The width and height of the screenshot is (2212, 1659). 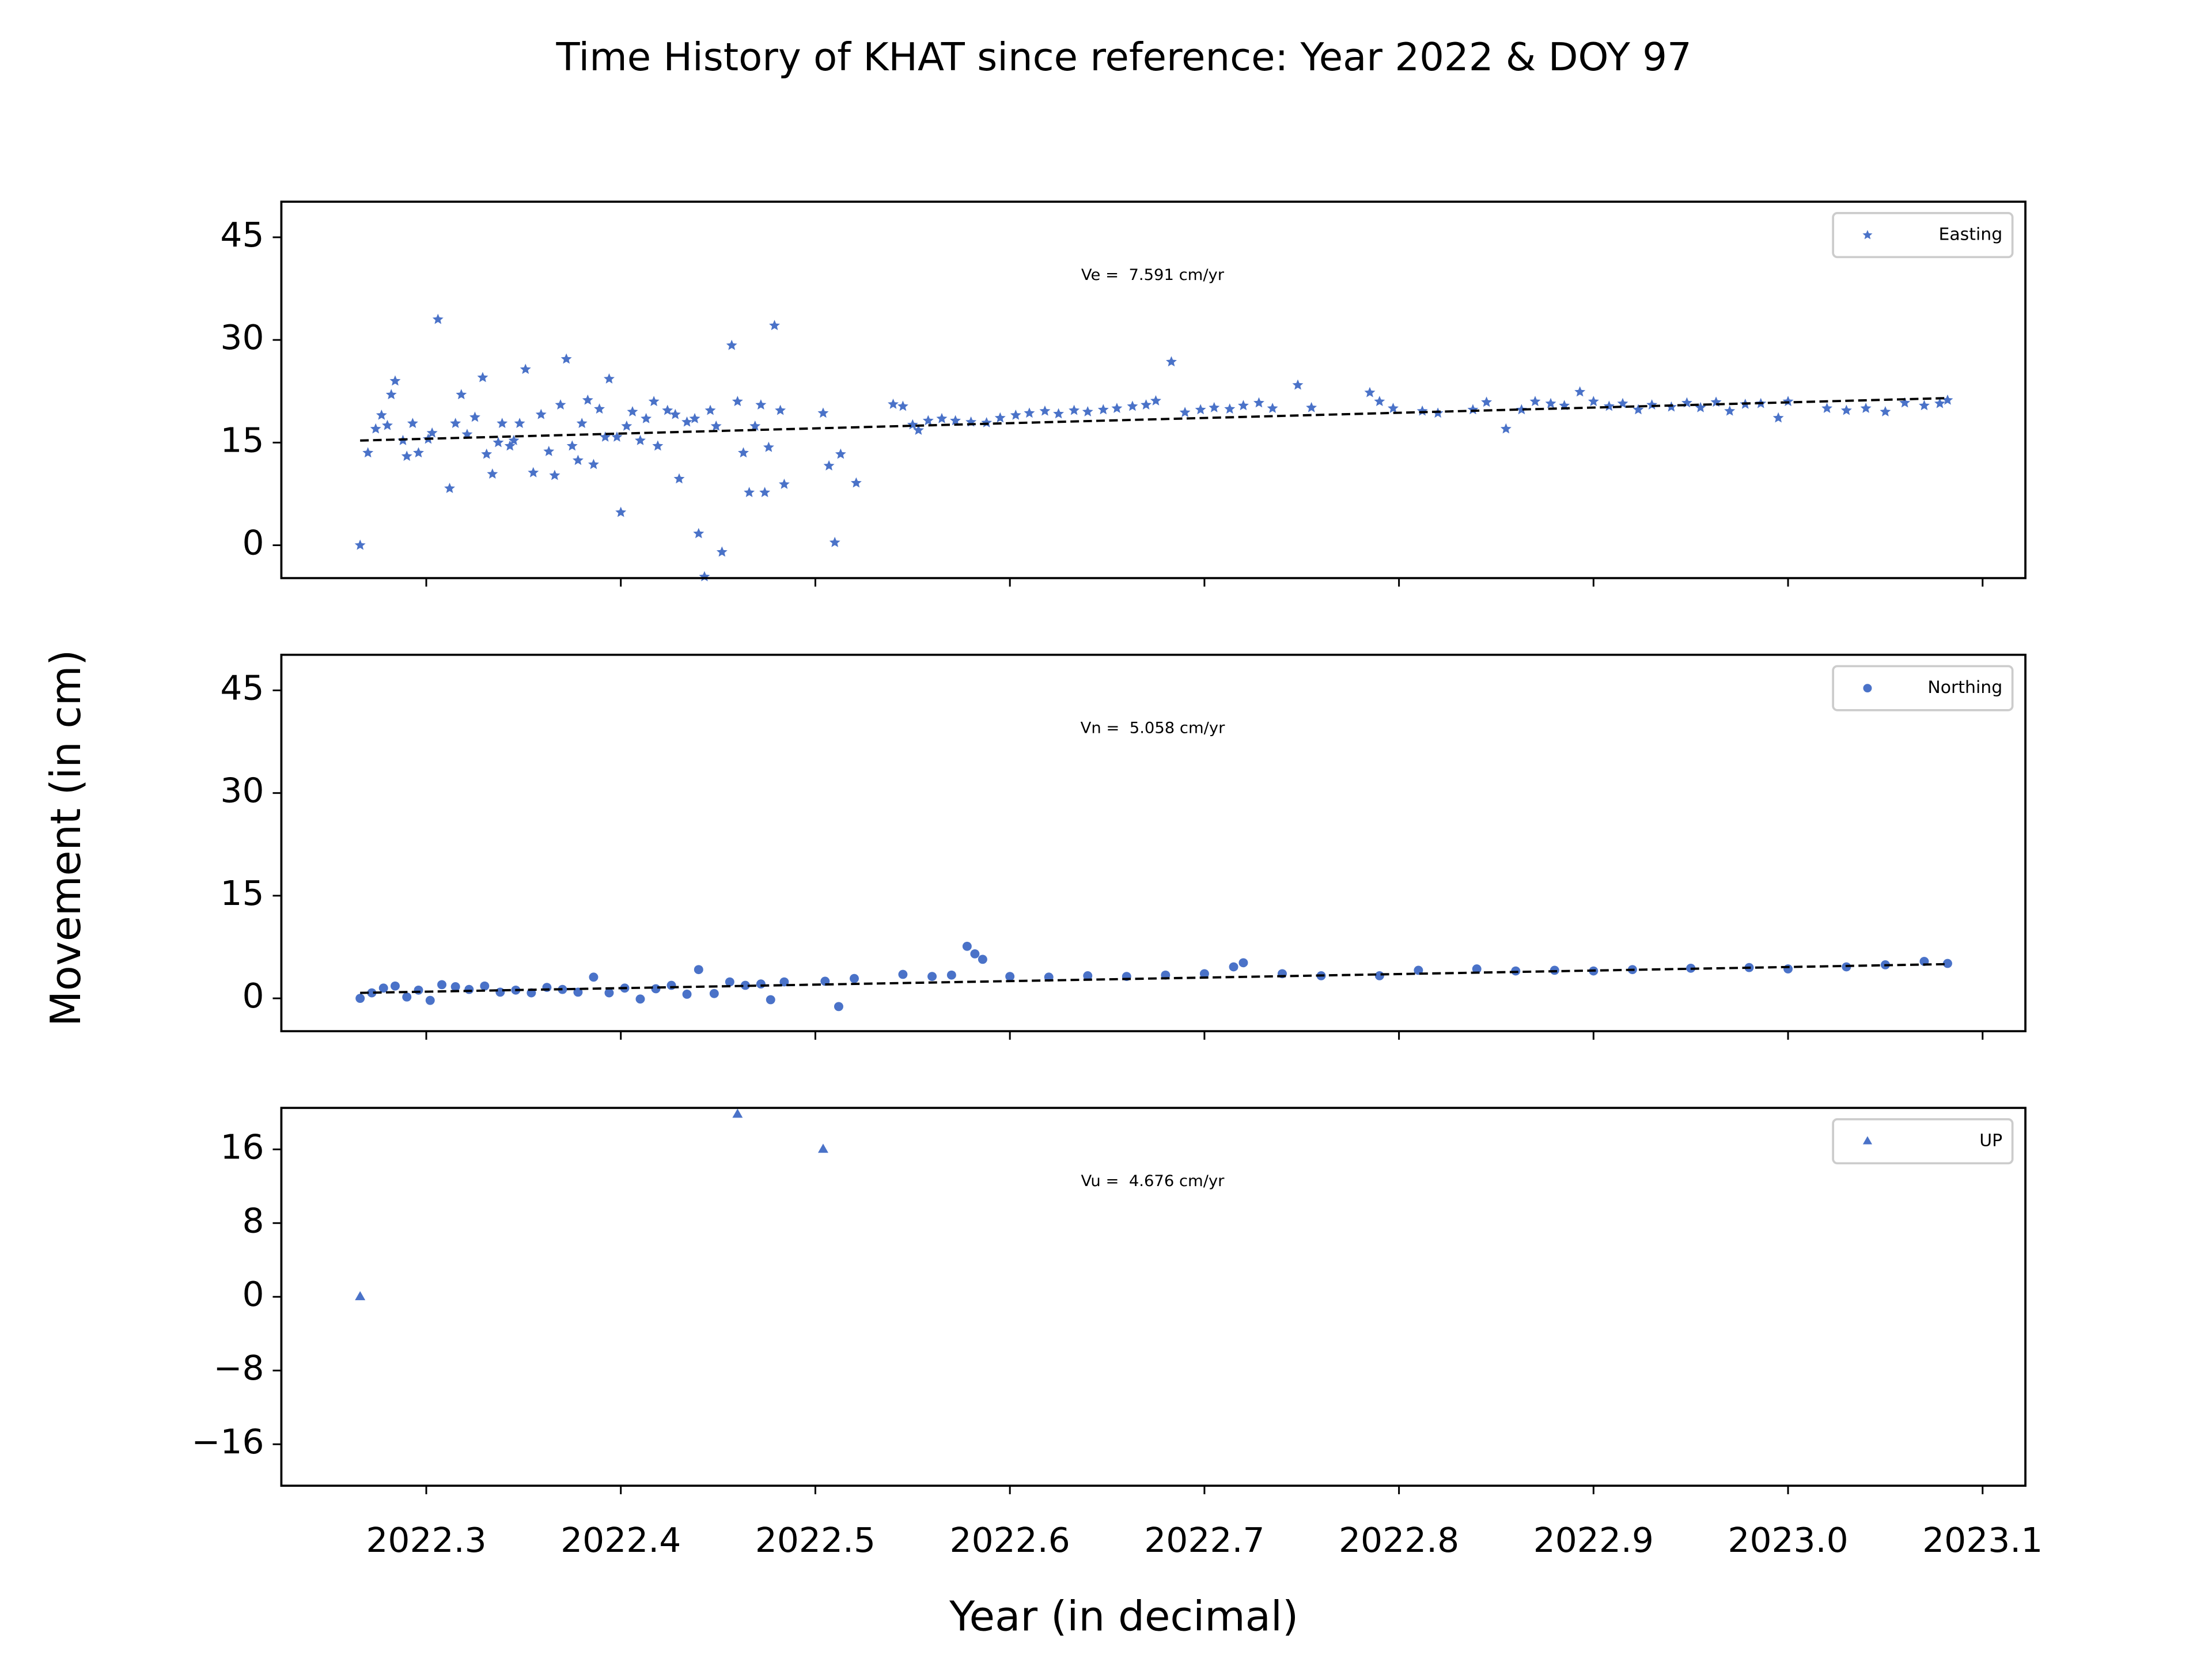 I want to click on x-tick-label: 2022.4, so click(x=620, y=1540).